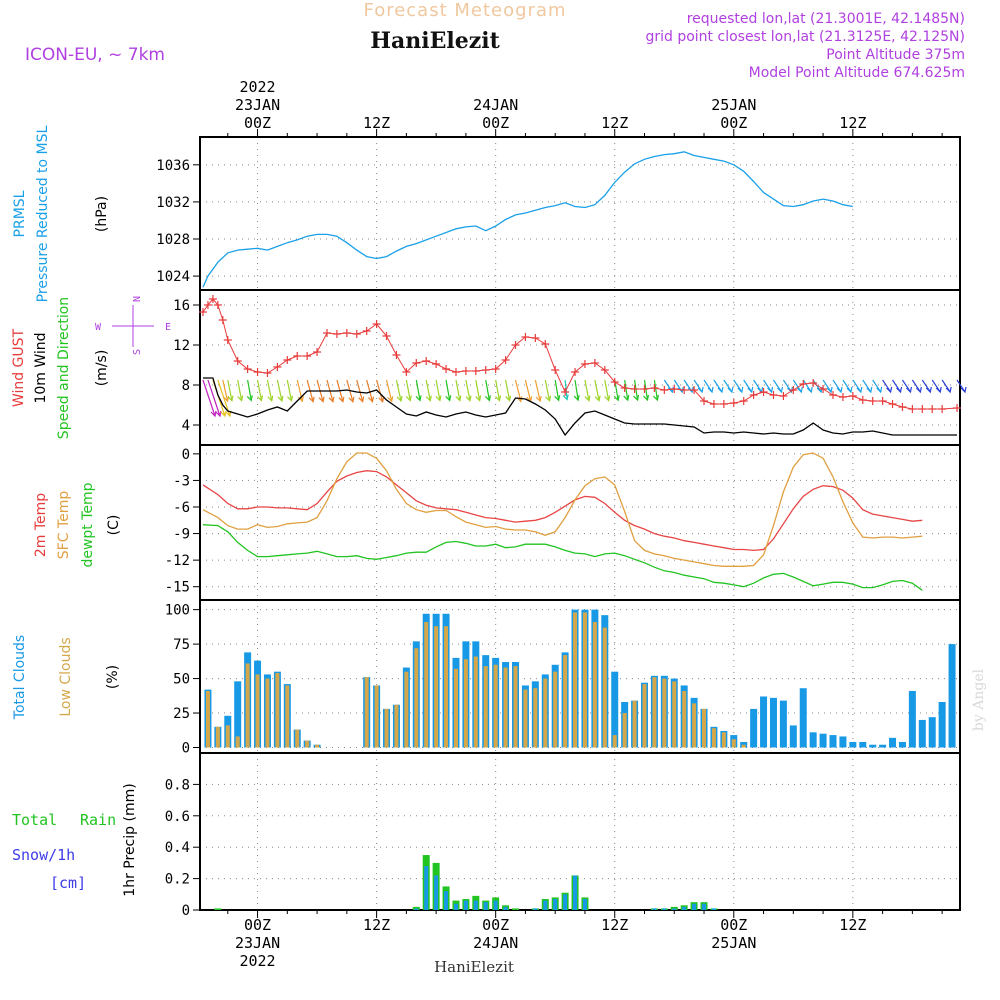 The image size is (1000, 1000). What do you see at coordinates (257, 87) in the screenshot?
I see `year-label: 2022` at bounding box center [257, 87].